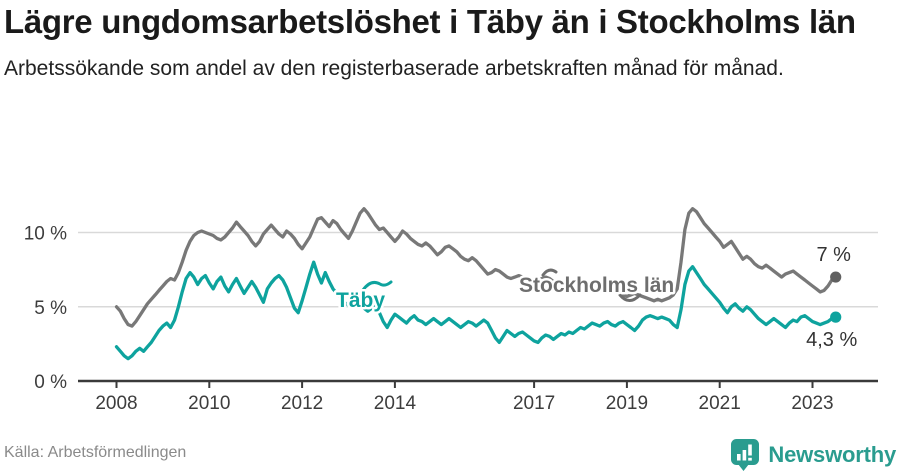 The image size is (900, 474). I want to click on newsworthy-icon, so click(745, 455).